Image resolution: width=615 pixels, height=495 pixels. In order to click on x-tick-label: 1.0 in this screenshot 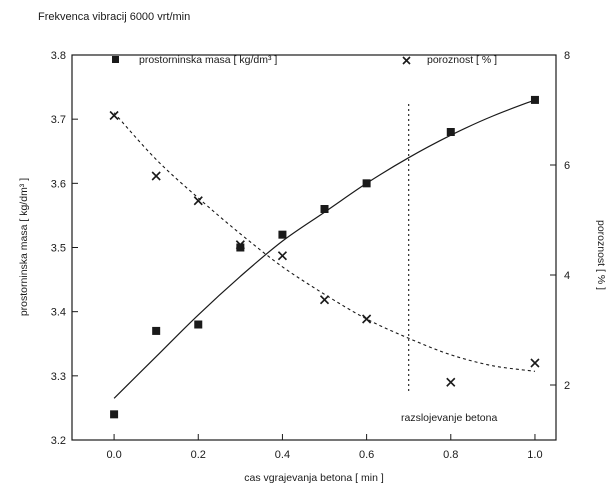, I will do `click(534, 455)`.